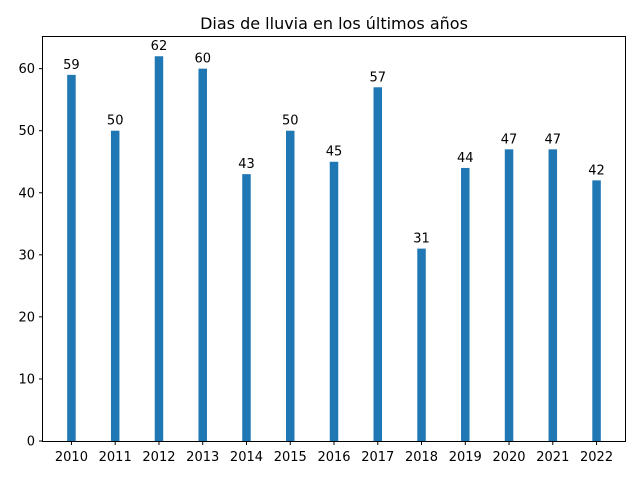 This screenshot has height=480, width=640. What do you see at coordinates (71, 258) in the screenshot?
I see `bar-2010` at bounding box center [71, 258].